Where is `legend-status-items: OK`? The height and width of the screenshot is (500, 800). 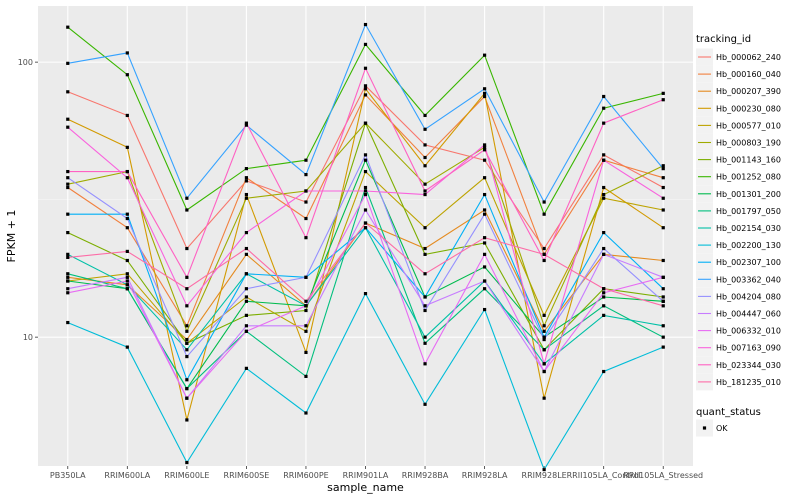 legend-status-items: OK is located at coordinates (712, 428).